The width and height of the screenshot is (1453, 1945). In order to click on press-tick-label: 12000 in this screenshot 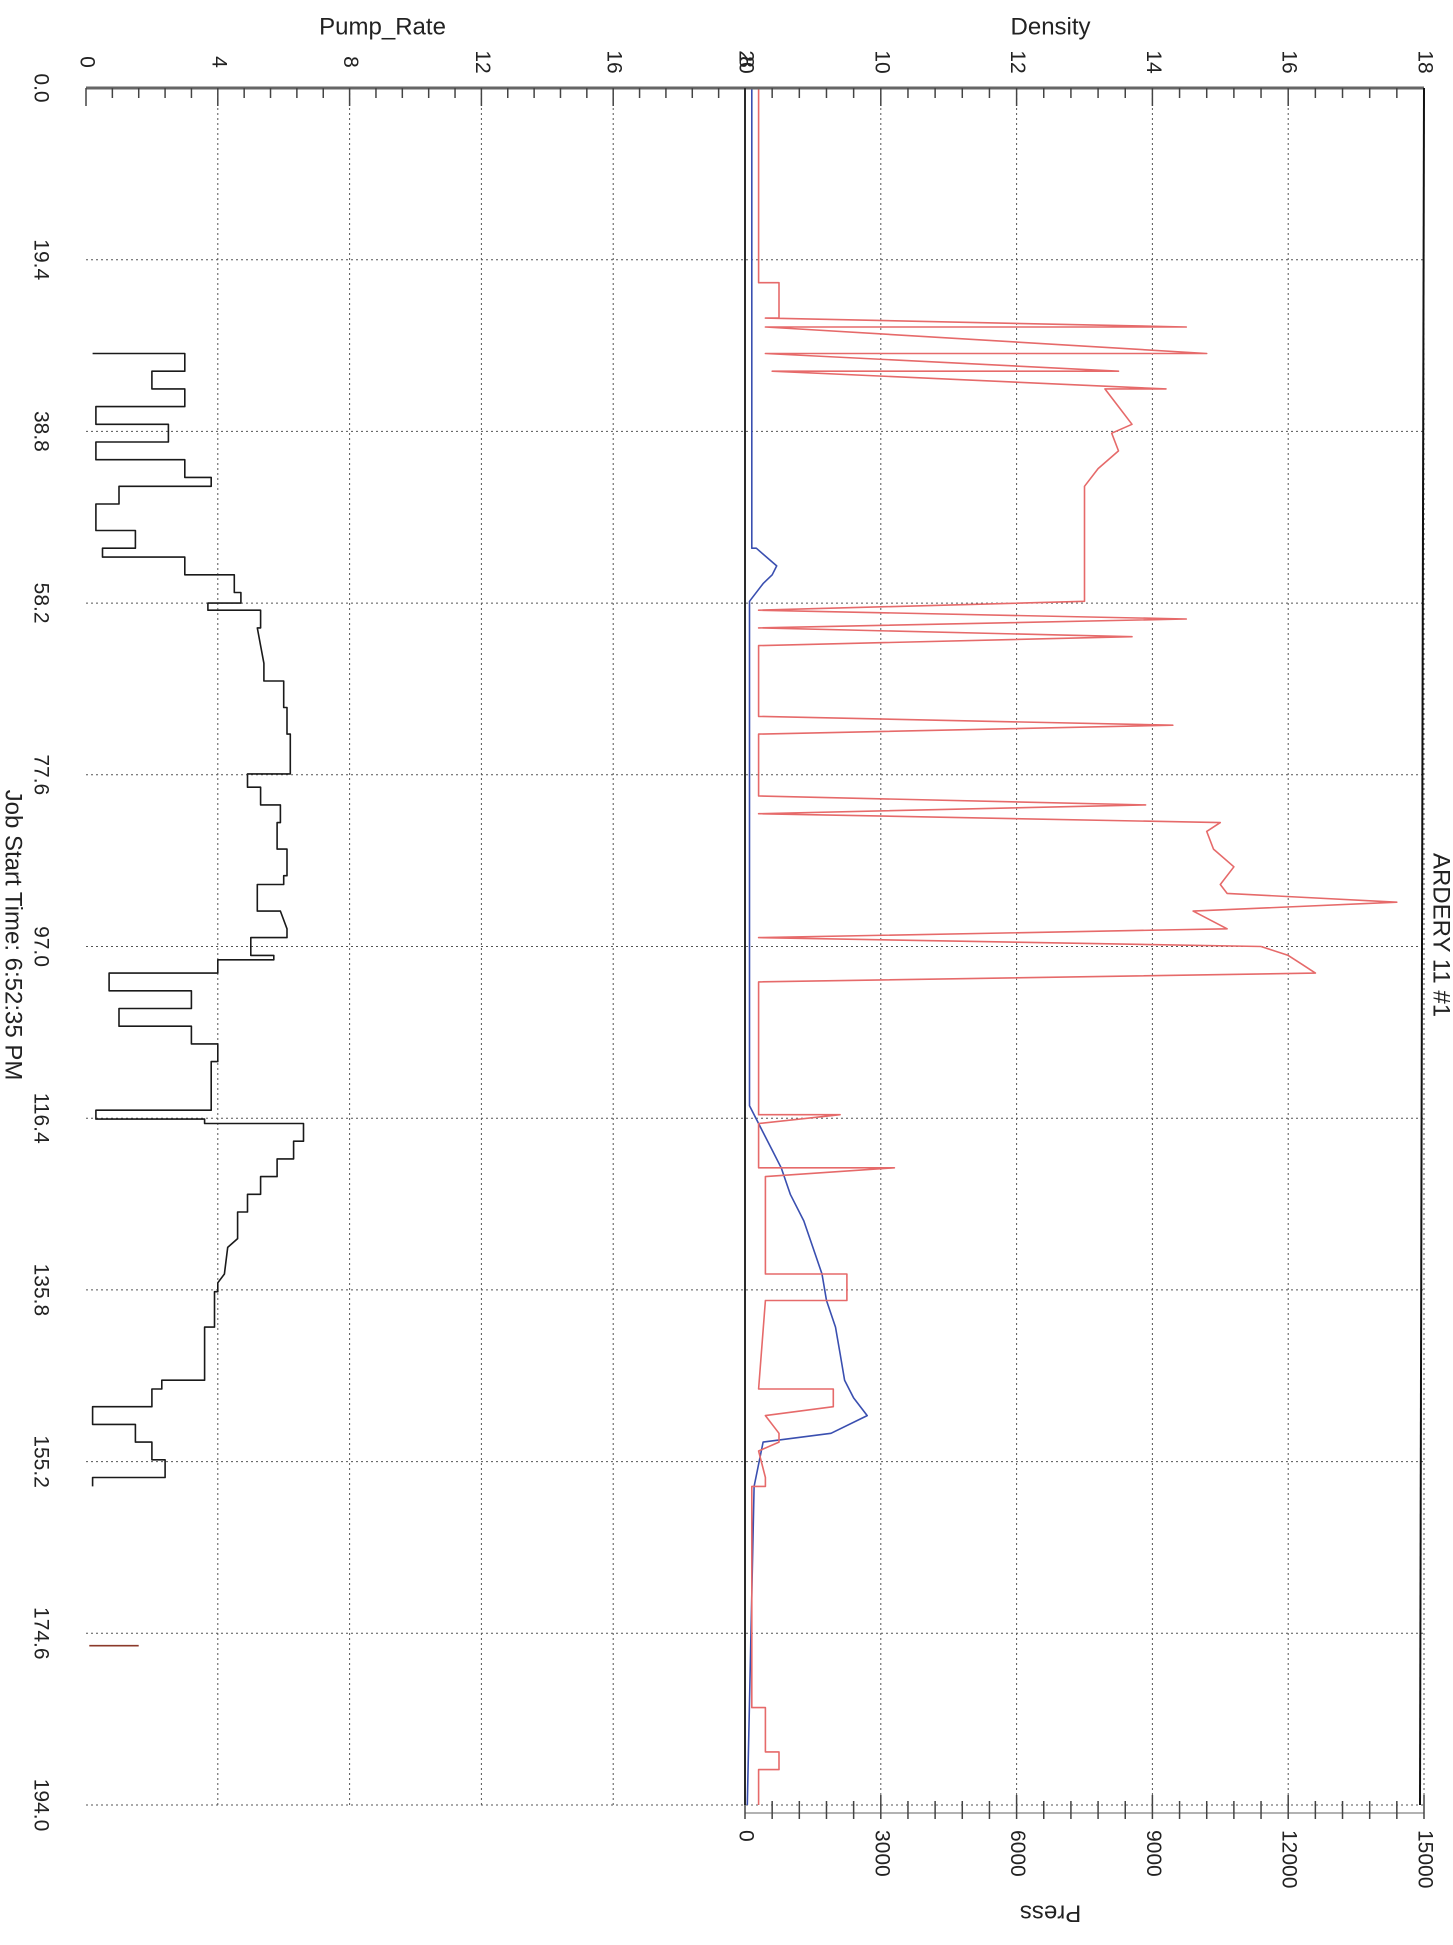, I will do `click(1289, 1859)`.